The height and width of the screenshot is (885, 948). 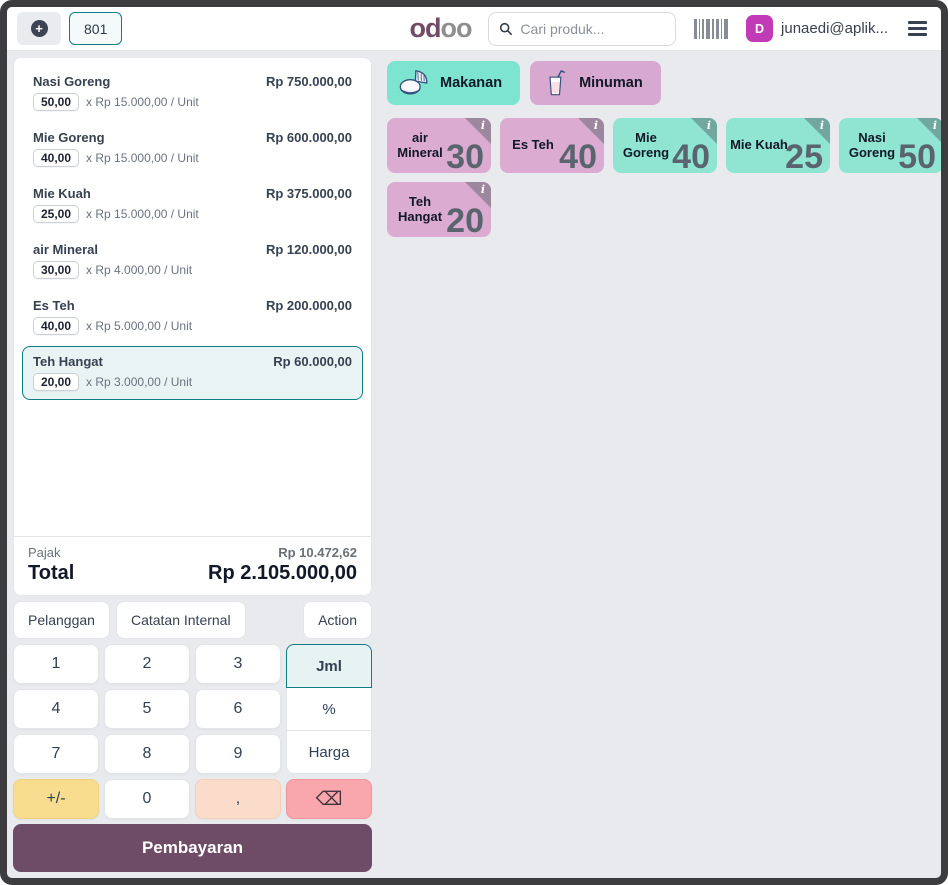 I want to click on order-controls: Pelanggan Catatan Internal Action, so click(x=192, y=620).